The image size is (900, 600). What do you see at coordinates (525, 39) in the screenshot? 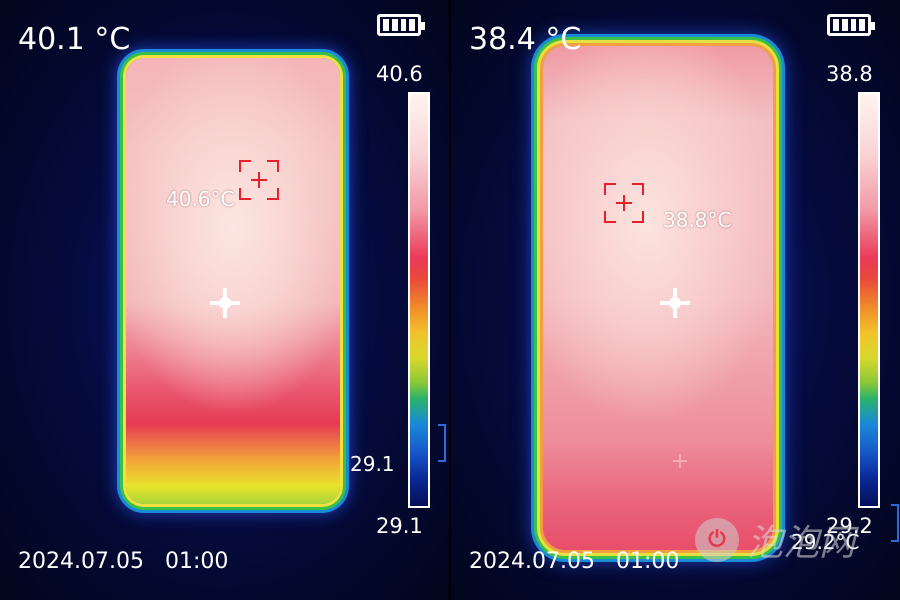
I see `center-temperature: 38.4 °C` at bounding box center [525, 39].